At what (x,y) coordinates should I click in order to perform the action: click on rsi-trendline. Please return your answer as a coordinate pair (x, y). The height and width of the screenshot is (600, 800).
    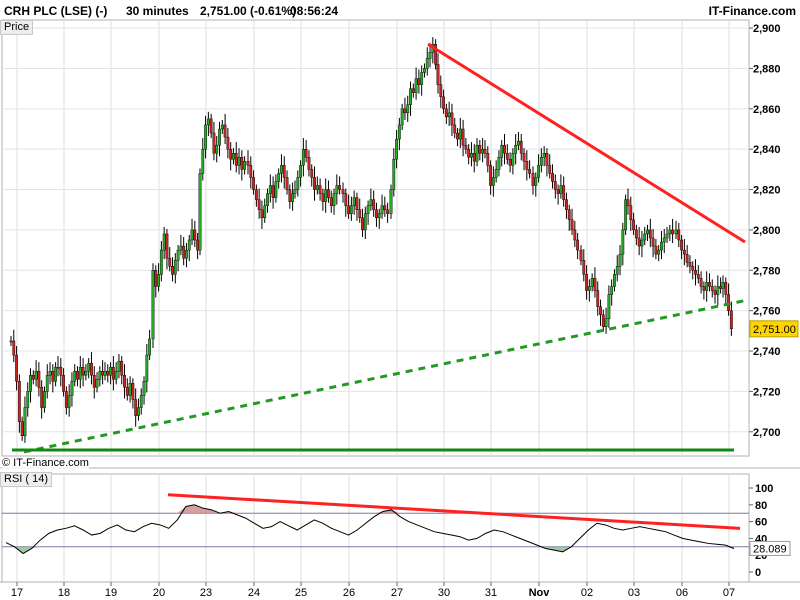
    Looking at the image, I should click on (454, 511).